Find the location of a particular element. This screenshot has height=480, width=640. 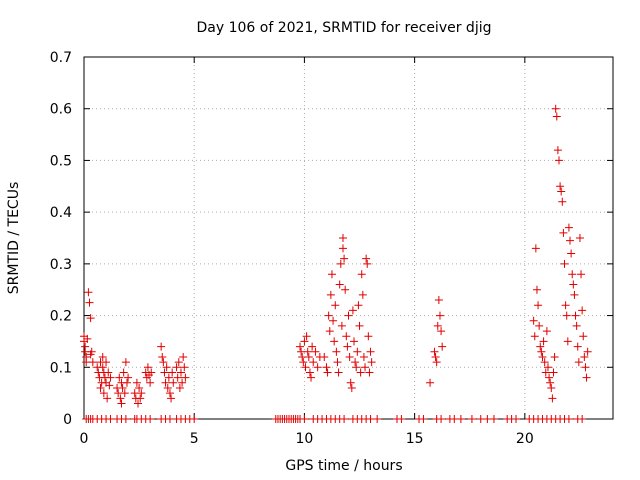

y-tick-label: 0.5 is located at coordinates (61, 161).